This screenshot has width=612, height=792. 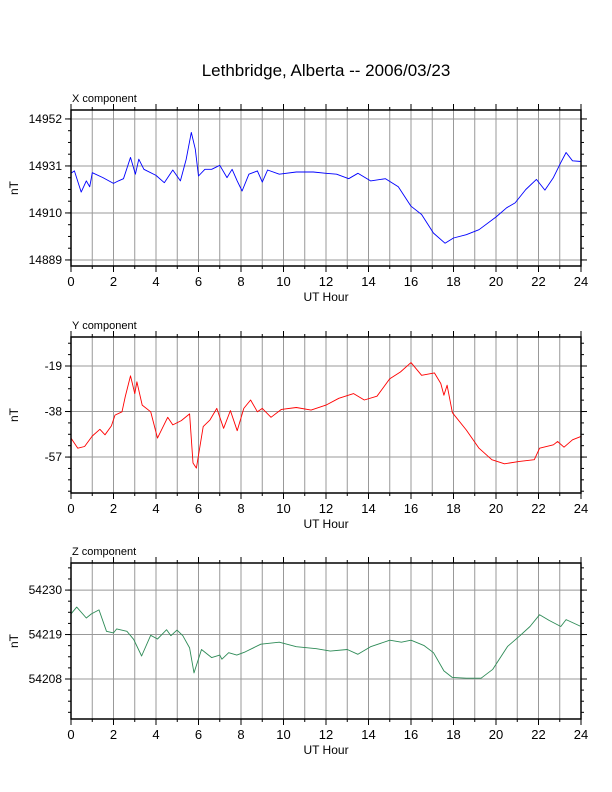 I want to click on panel-title: X component, so click(x=104, y=99).